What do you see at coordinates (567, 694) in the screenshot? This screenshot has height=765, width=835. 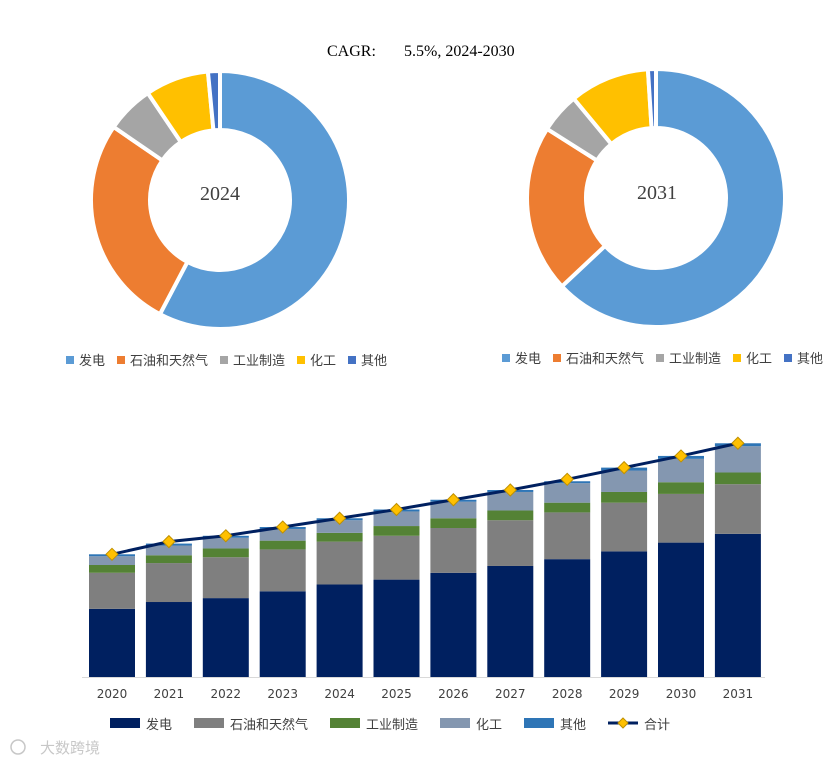 I see `x-tick-2028: 2028` at bounding box center [567, 694].